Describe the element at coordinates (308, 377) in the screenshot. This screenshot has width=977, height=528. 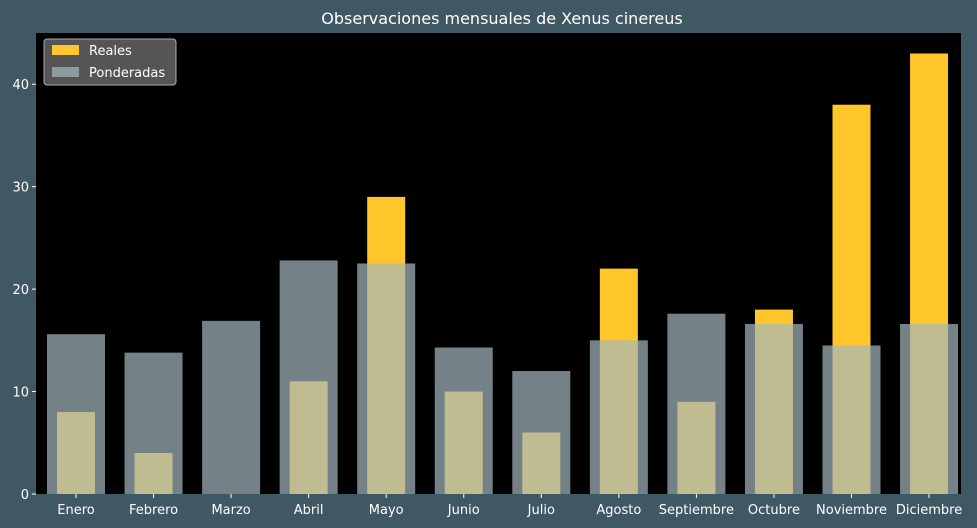
I see `bar-ponderadas-abril` at that location.